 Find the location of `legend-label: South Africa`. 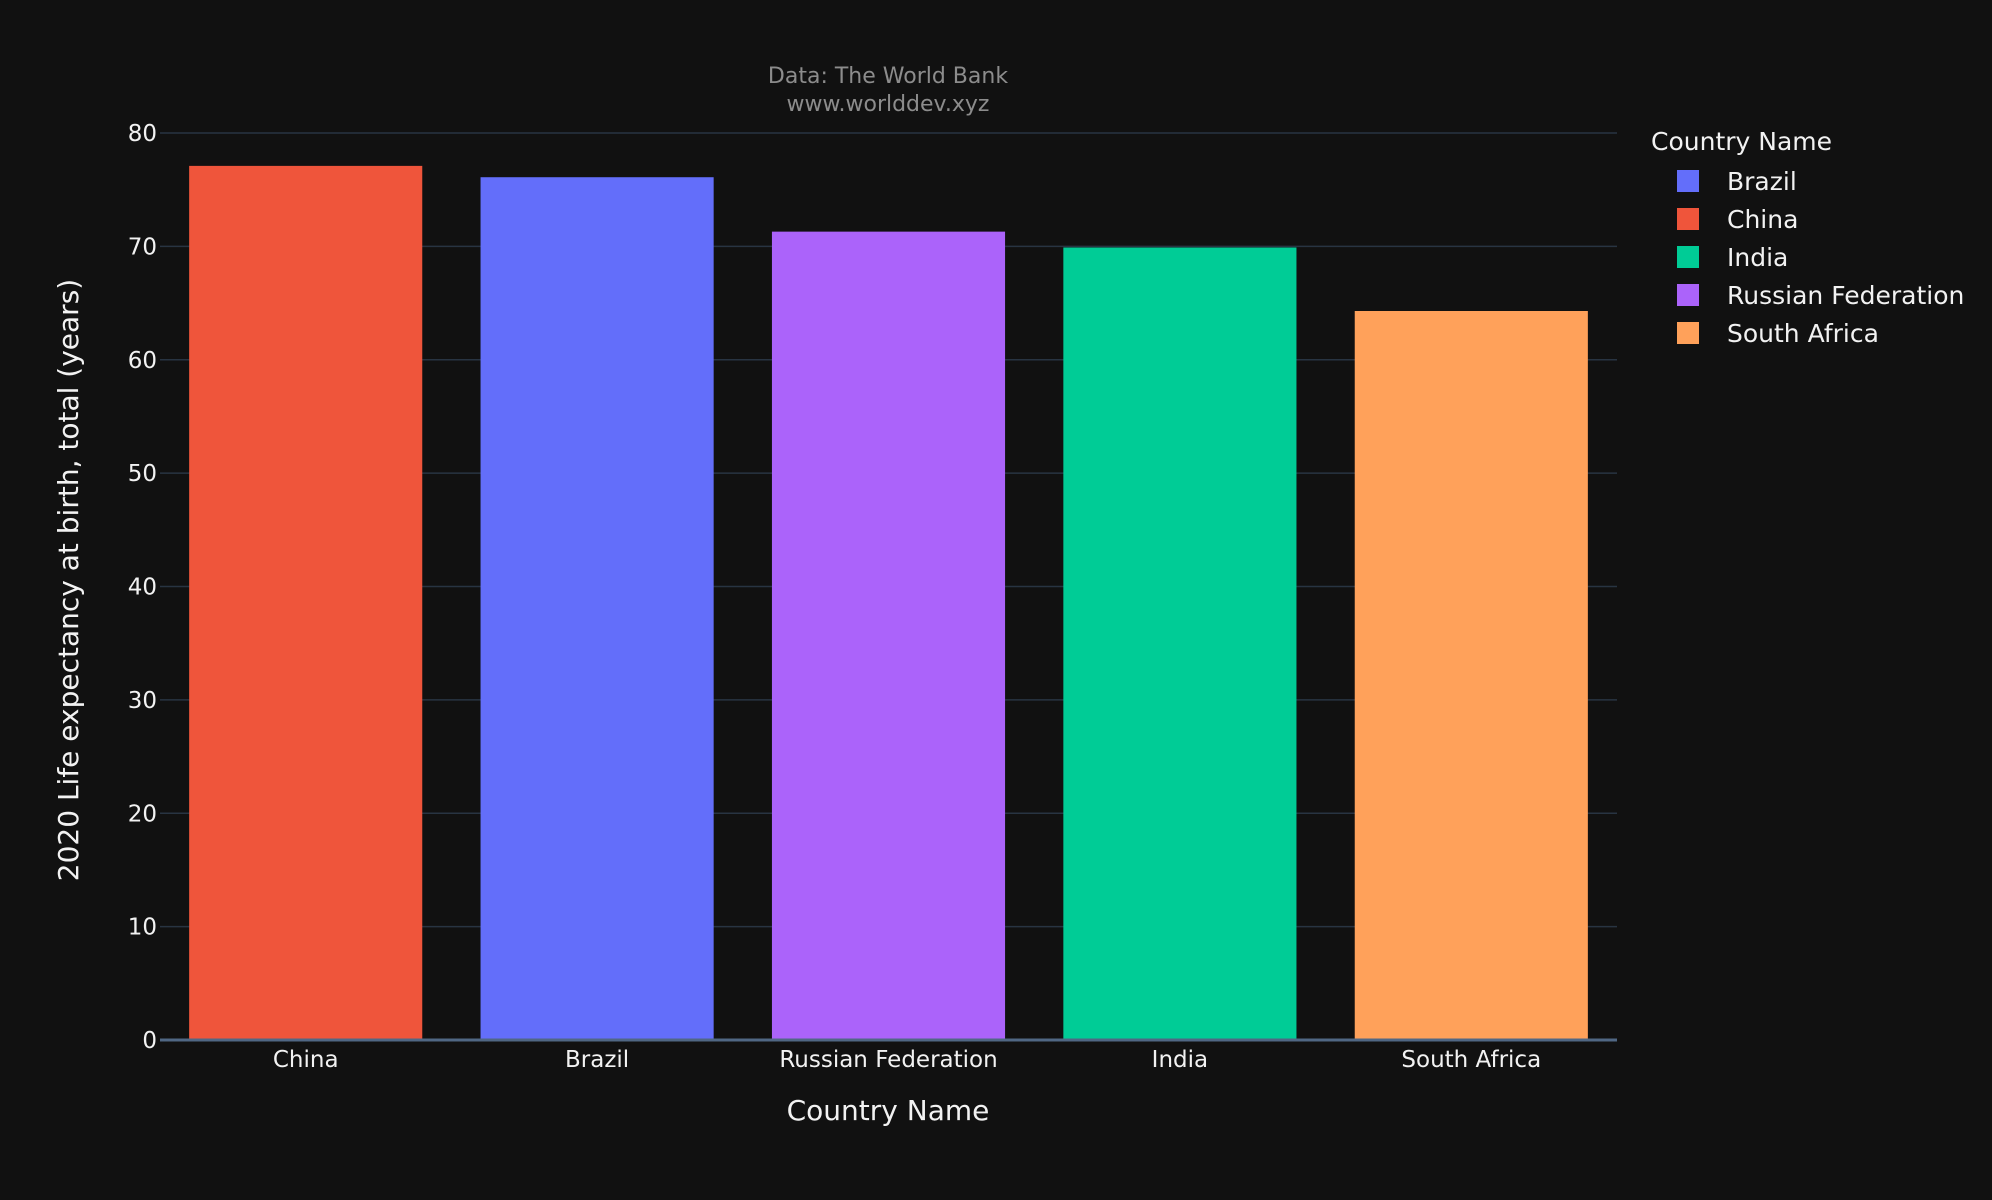

legend-label: South Africa is located at coordinates (1803, 333).